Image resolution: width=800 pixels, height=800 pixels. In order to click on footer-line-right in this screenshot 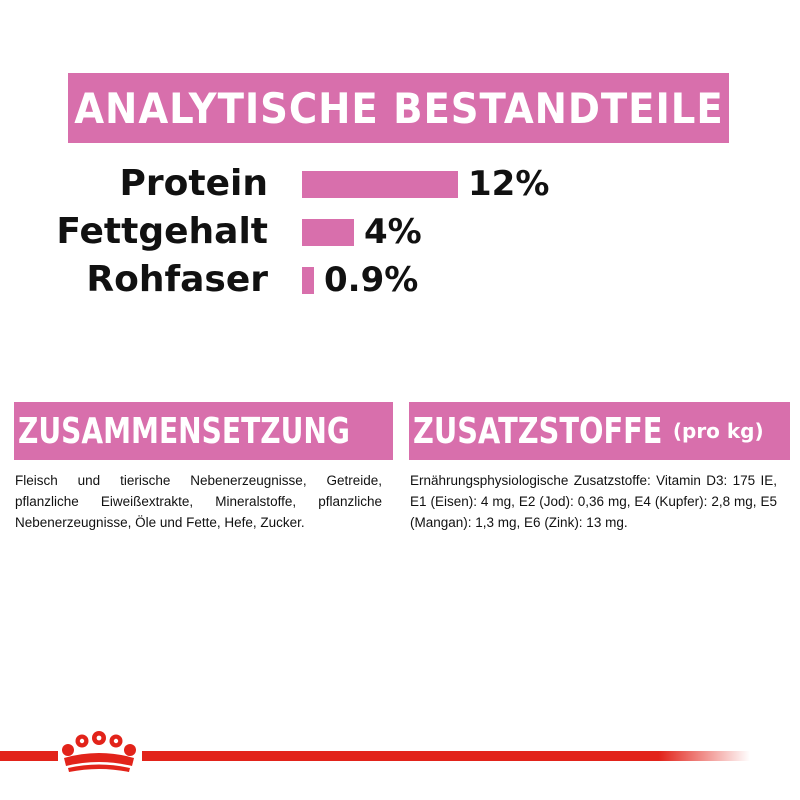, I will do `click(446, 756)`.